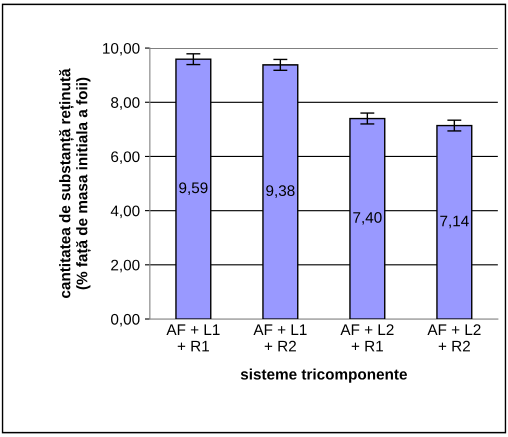  I want to click on x-tick-label: AF + L2 + R2, so click(454, 338).